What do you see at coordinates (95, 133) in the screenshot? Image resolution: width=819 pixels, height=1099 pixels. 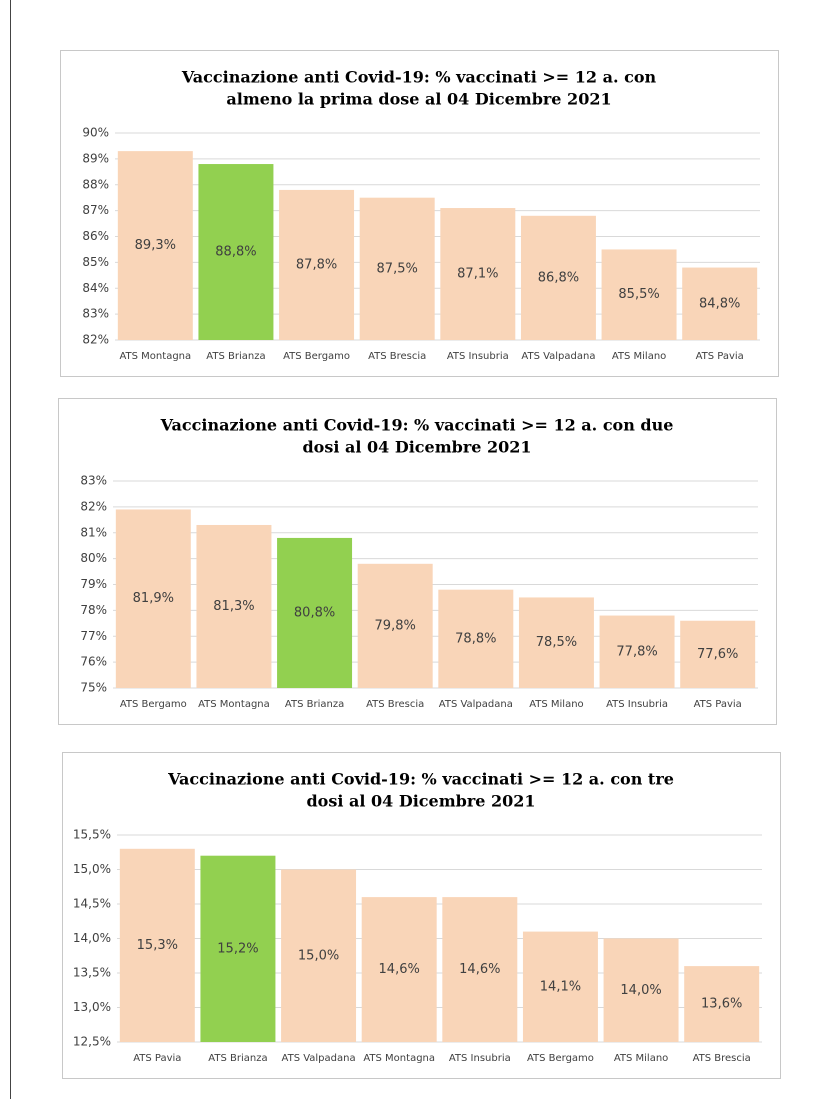 I see `y-tick-label: 90%` at bounding box center [95, 133].